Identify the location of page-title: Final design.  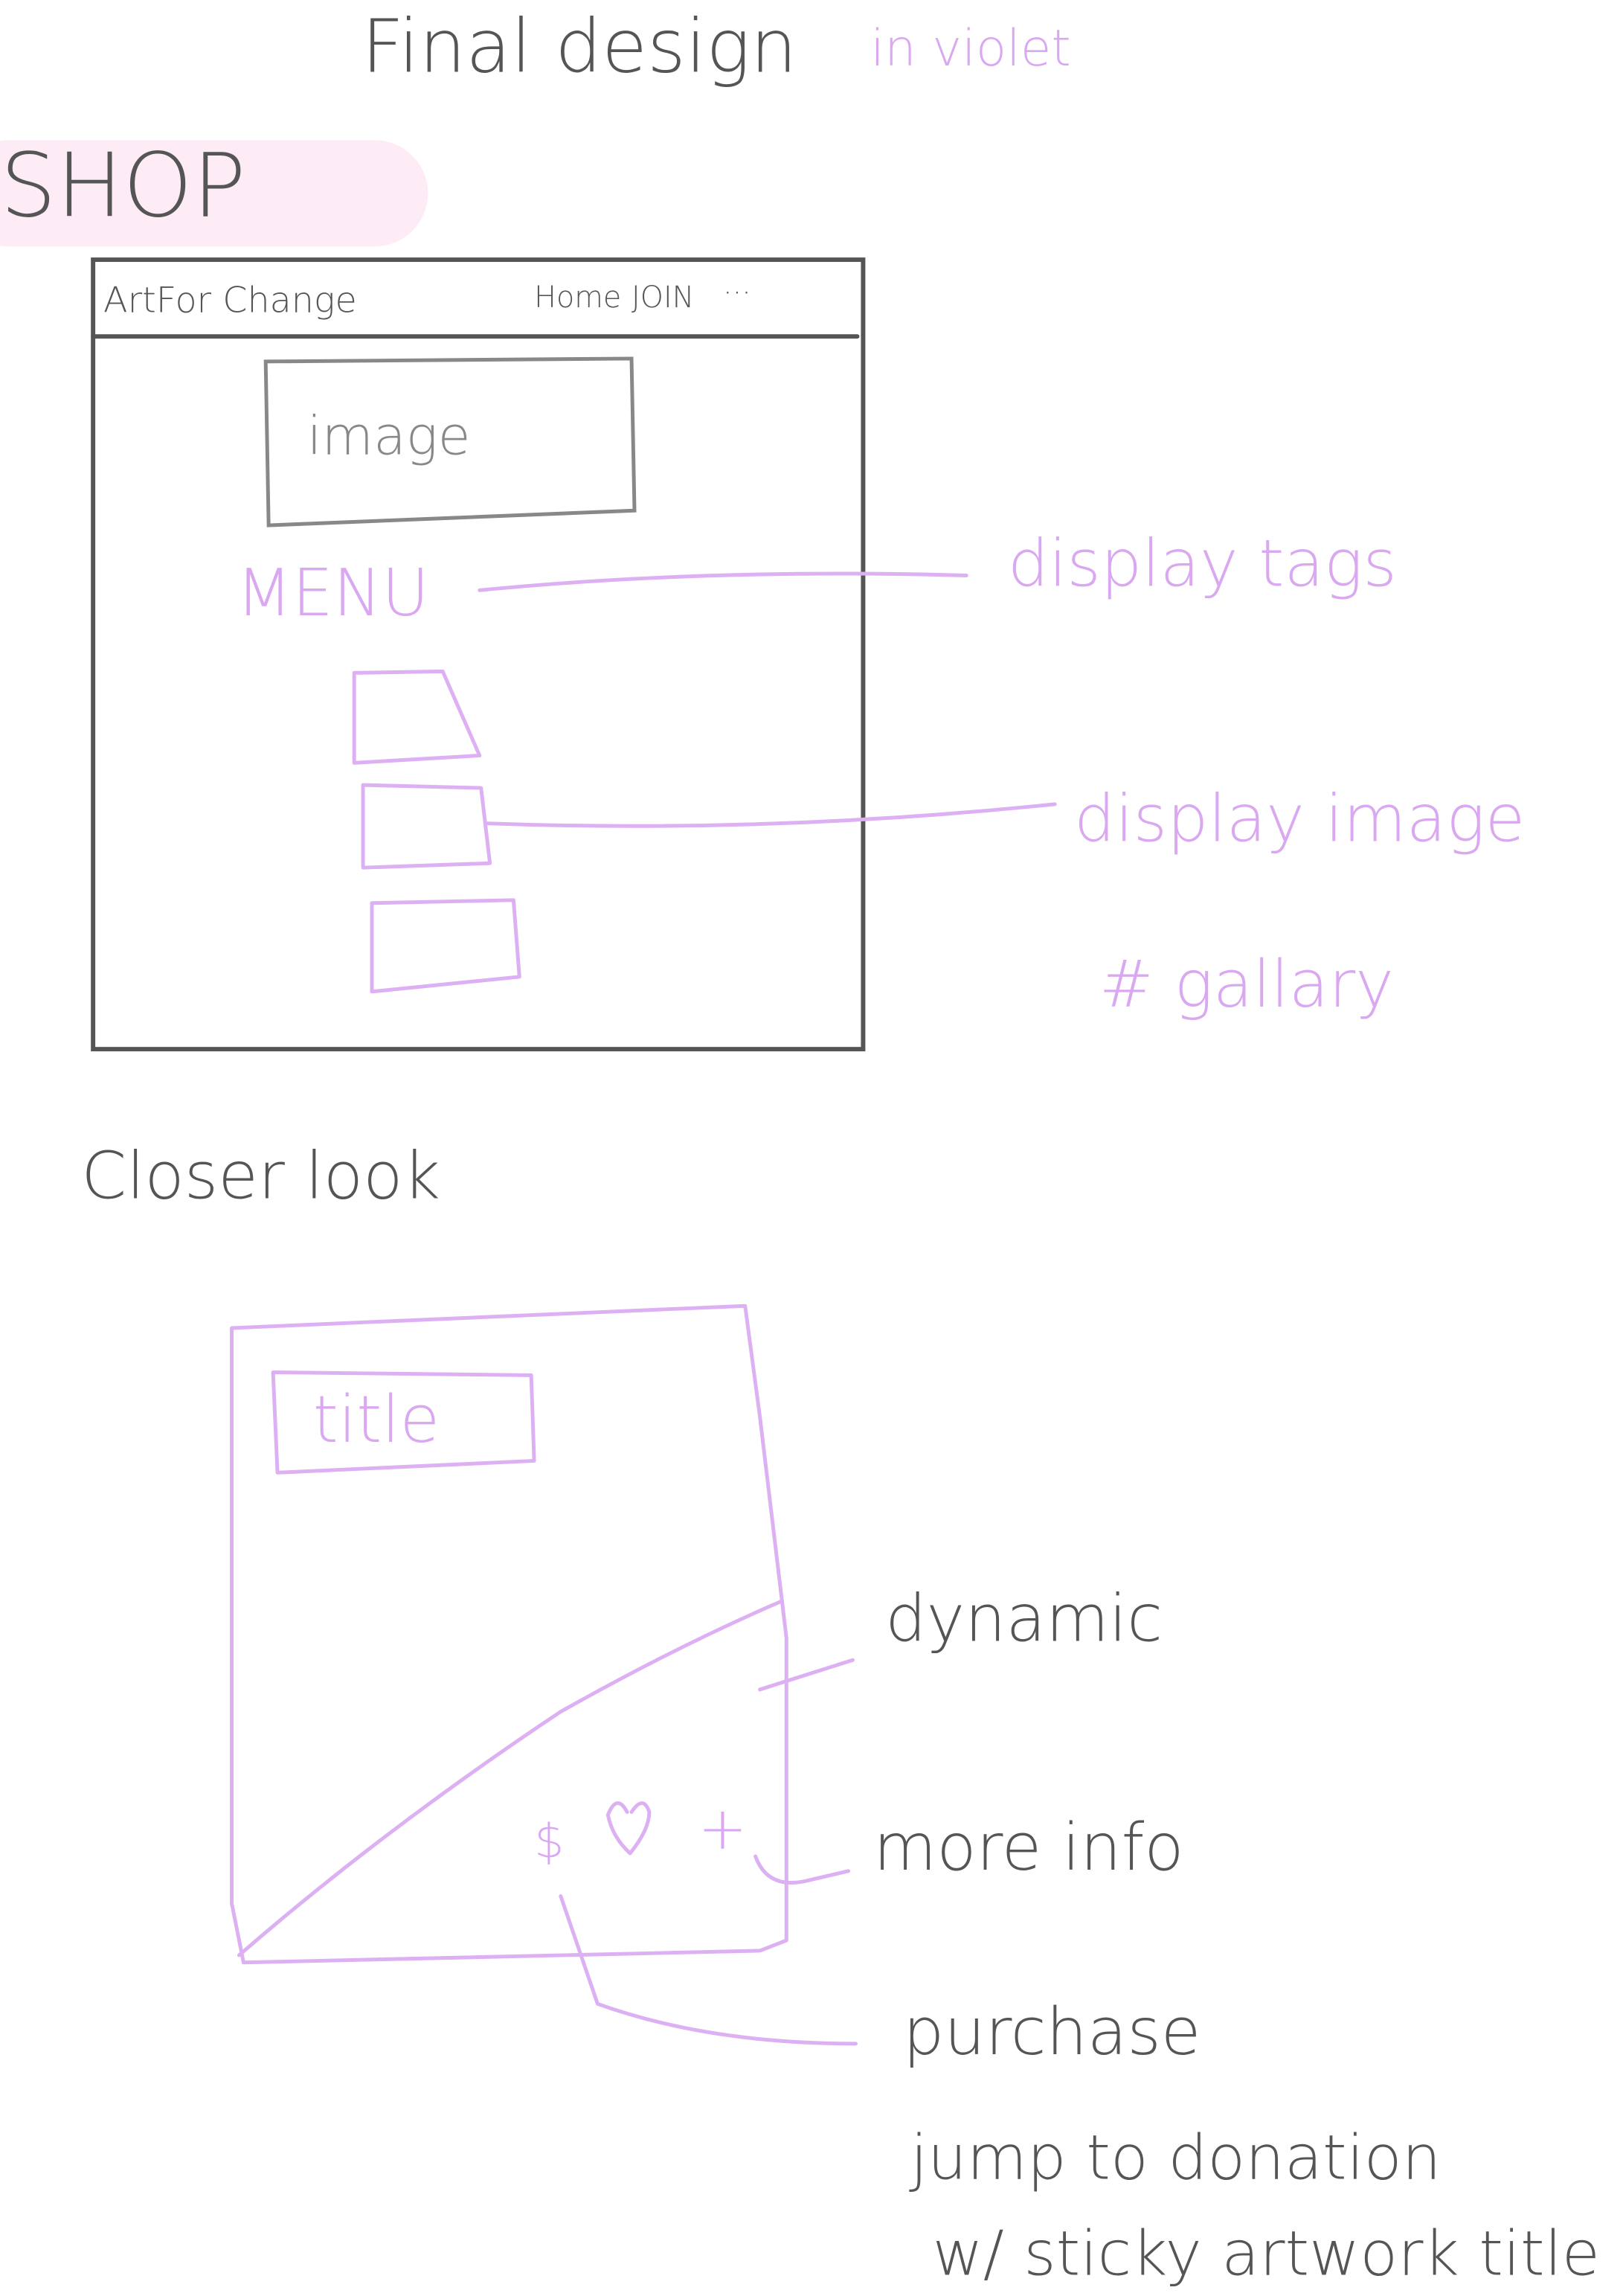
(579, 47).